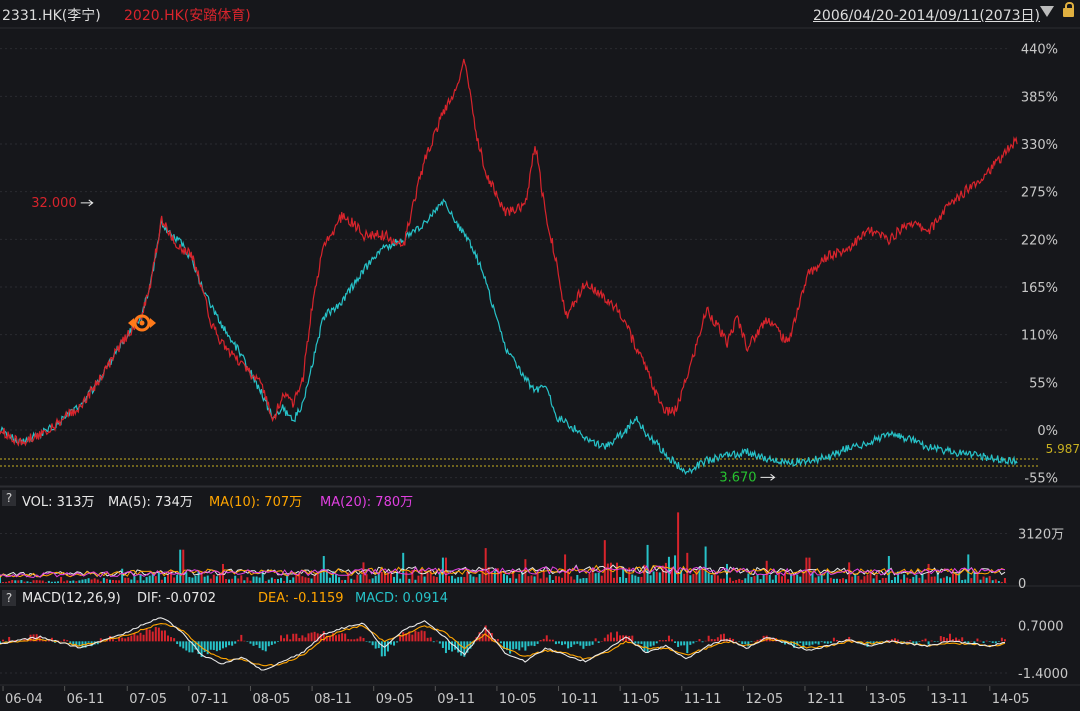 This screenshot has height=711, width=1080. What do you see at coordinates (256, 502) in the screenshot?
I see `ma10-value: MA(10): 707万` at bounding box center [256, 502].